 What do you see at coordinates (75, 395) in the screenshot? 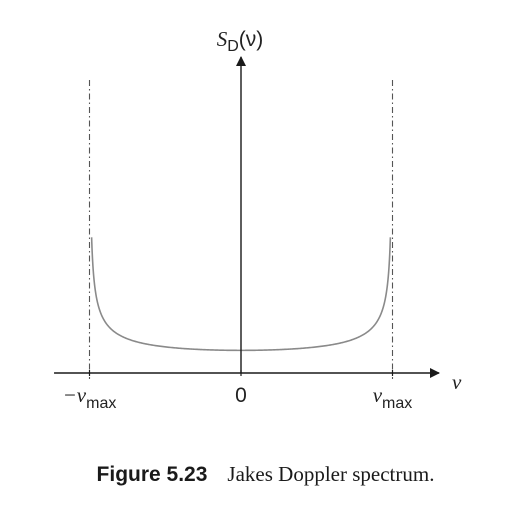
I see `x-tick-label-main: −ν` at bounding box center [75, 395].